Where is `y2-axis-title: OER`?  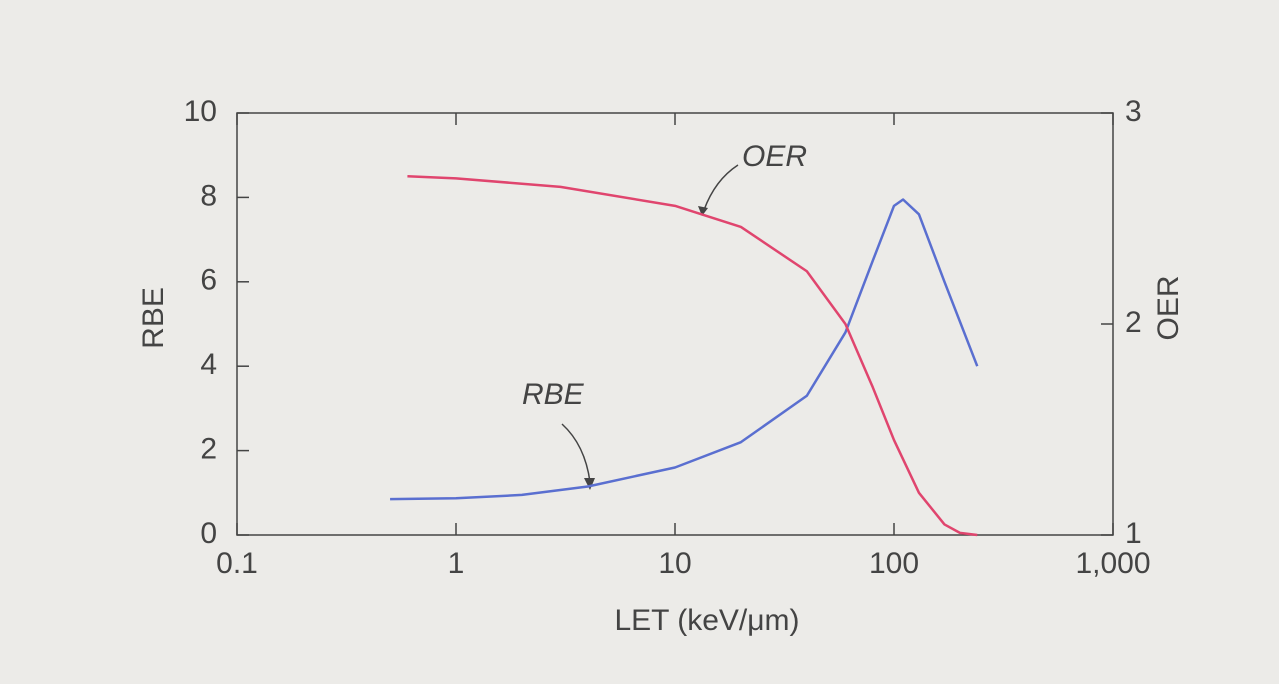
y2-axis-title: OER is located at coordinates (1168, 307).